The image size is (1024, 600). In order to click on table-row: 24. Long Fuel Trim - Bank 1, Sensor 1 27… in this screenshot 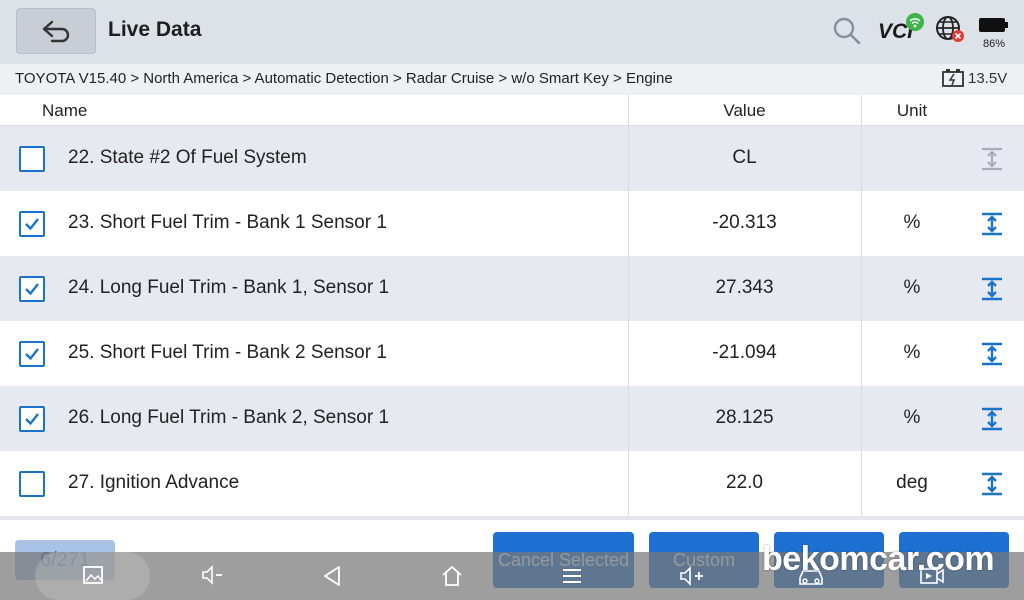, I will do `click(512, 288)`.